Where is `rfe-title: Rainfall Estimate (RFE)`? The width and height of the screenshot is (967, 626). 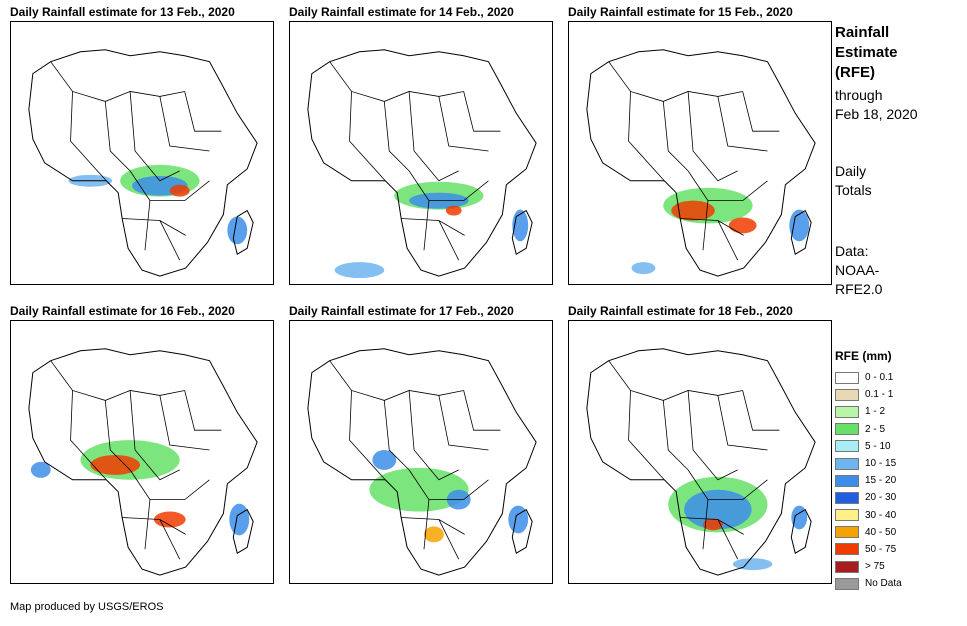 rfe-title: Rainfall Estimate (RFE) is located at coordinates (866, 53).